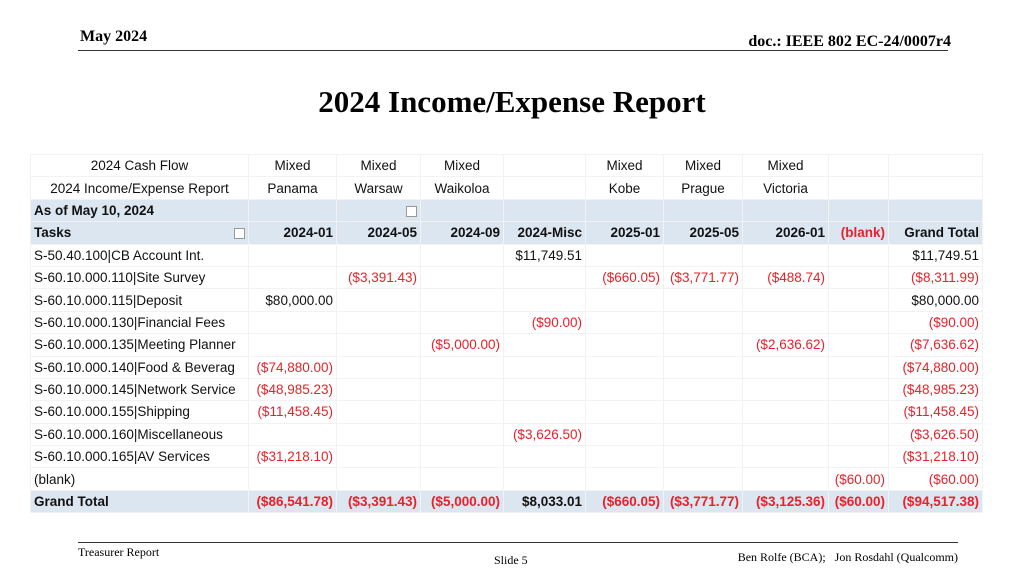 Image resolution: width=1024 pixels, height=576 pixels. Describe the element at coordinates (292, 501) in the screenshot. I see `cell: ($86,541.78)` at that location.